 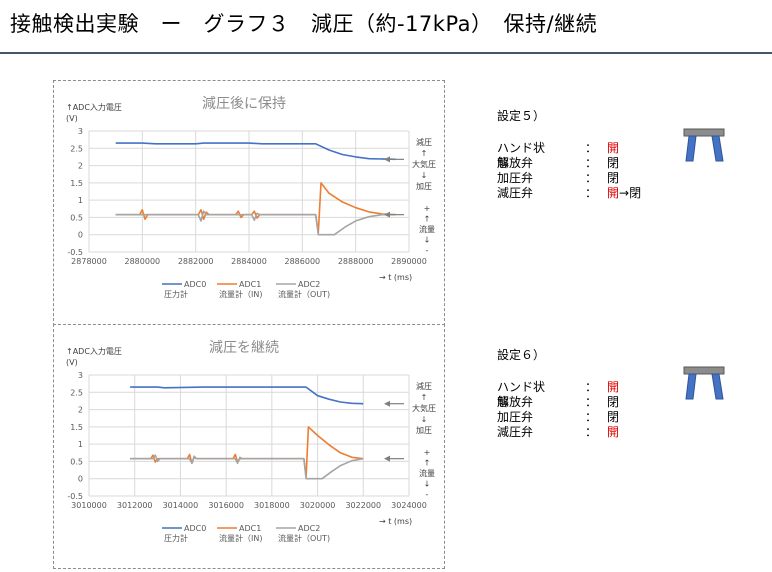 I want to click on setting-value: 開→閉, so click(x=624, y=193).